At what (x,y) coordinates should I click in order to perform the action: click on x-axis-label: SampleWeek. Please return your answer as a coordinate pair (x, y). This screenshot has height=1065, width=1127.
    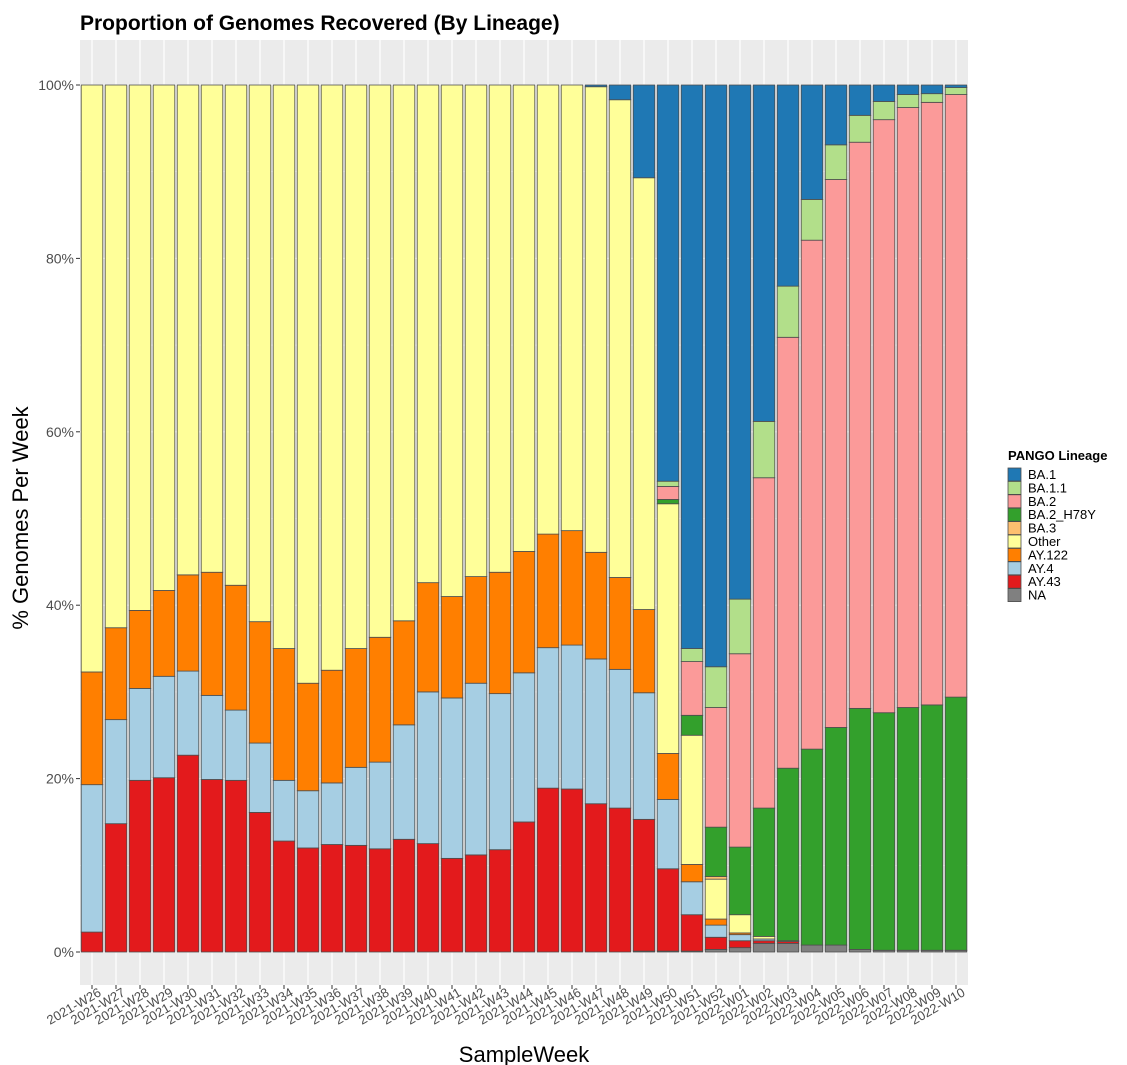
    Looking at the image, I should click on (524, 1053).